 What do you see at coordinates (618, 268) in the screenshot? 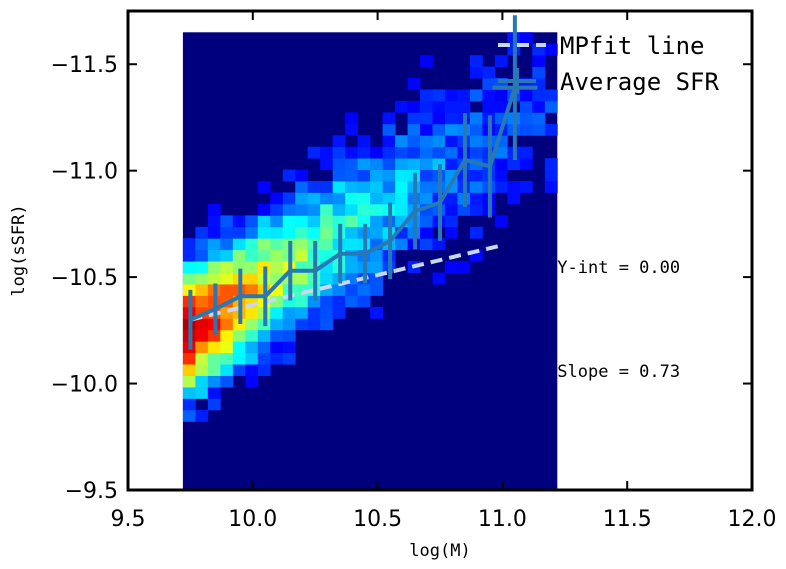
I see `annotation-text: Y-int = 0.00` at bounding box center [618, 268].